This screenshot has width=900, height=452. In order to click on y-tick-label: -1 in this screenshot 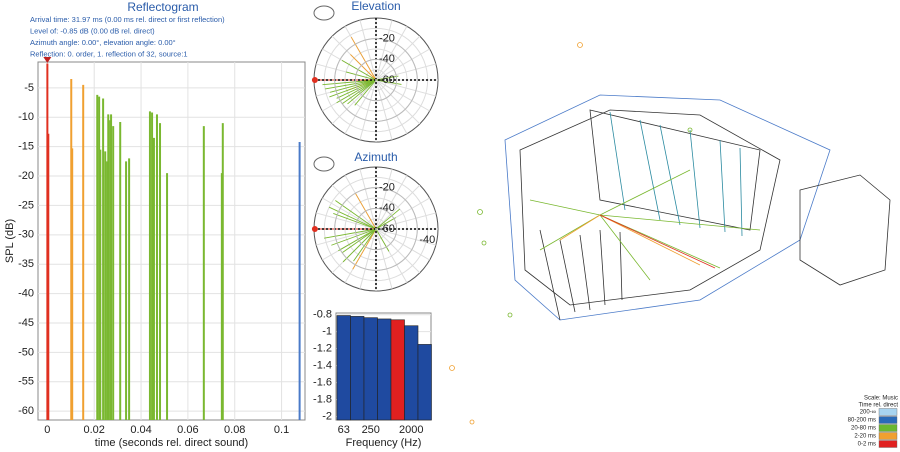, I will do `click(327, 332)`.